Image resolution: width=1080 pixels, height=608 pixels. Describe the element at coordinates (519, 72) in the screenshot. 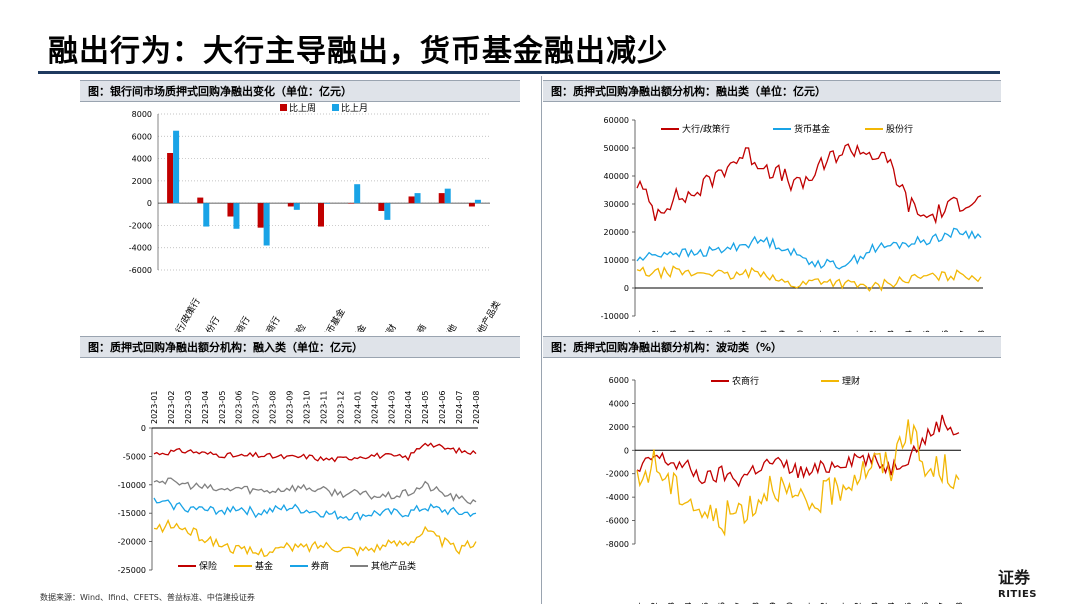

I see `title-rule` at that location.